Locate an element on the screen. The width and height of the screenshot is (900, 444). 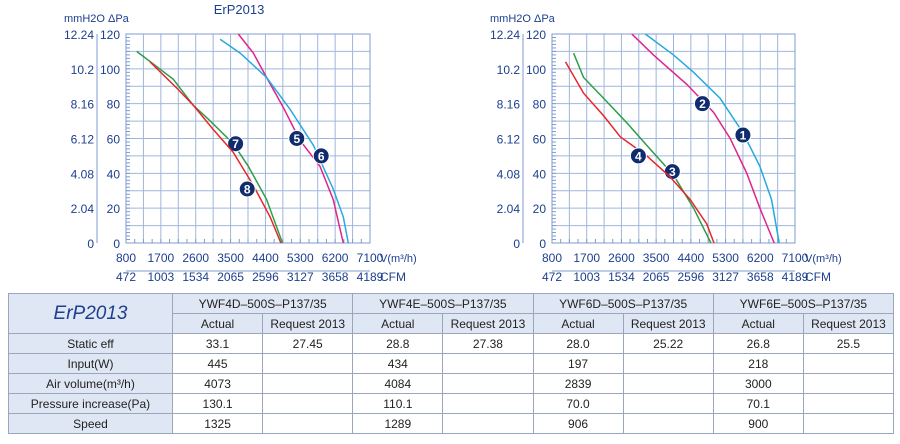
row-label: Speed is located at coordinates (90, 423).